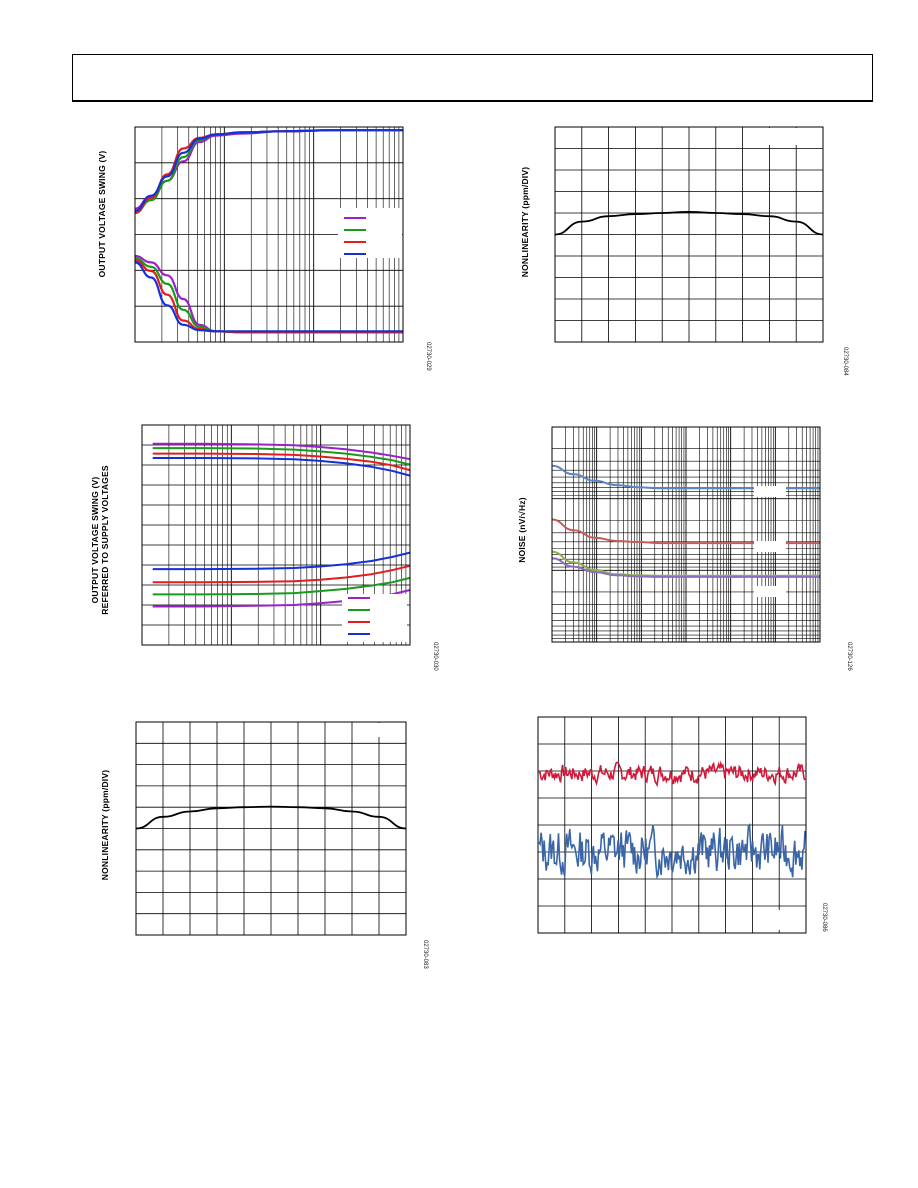  Describe the element at coordinates (428, 356) in the screenshot. I see `figure-id: 02730-029` at that location.